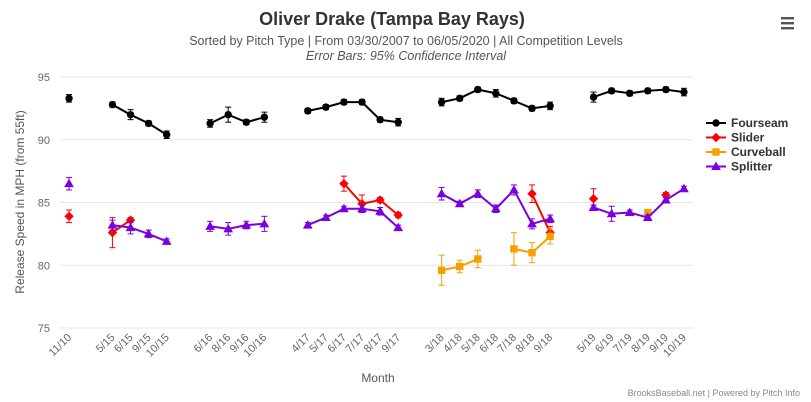 The image size is (811, 402). Describe the element at coordinates (544, 344) in the screenshot. I see `x-tick-label: 9/18` at that location.